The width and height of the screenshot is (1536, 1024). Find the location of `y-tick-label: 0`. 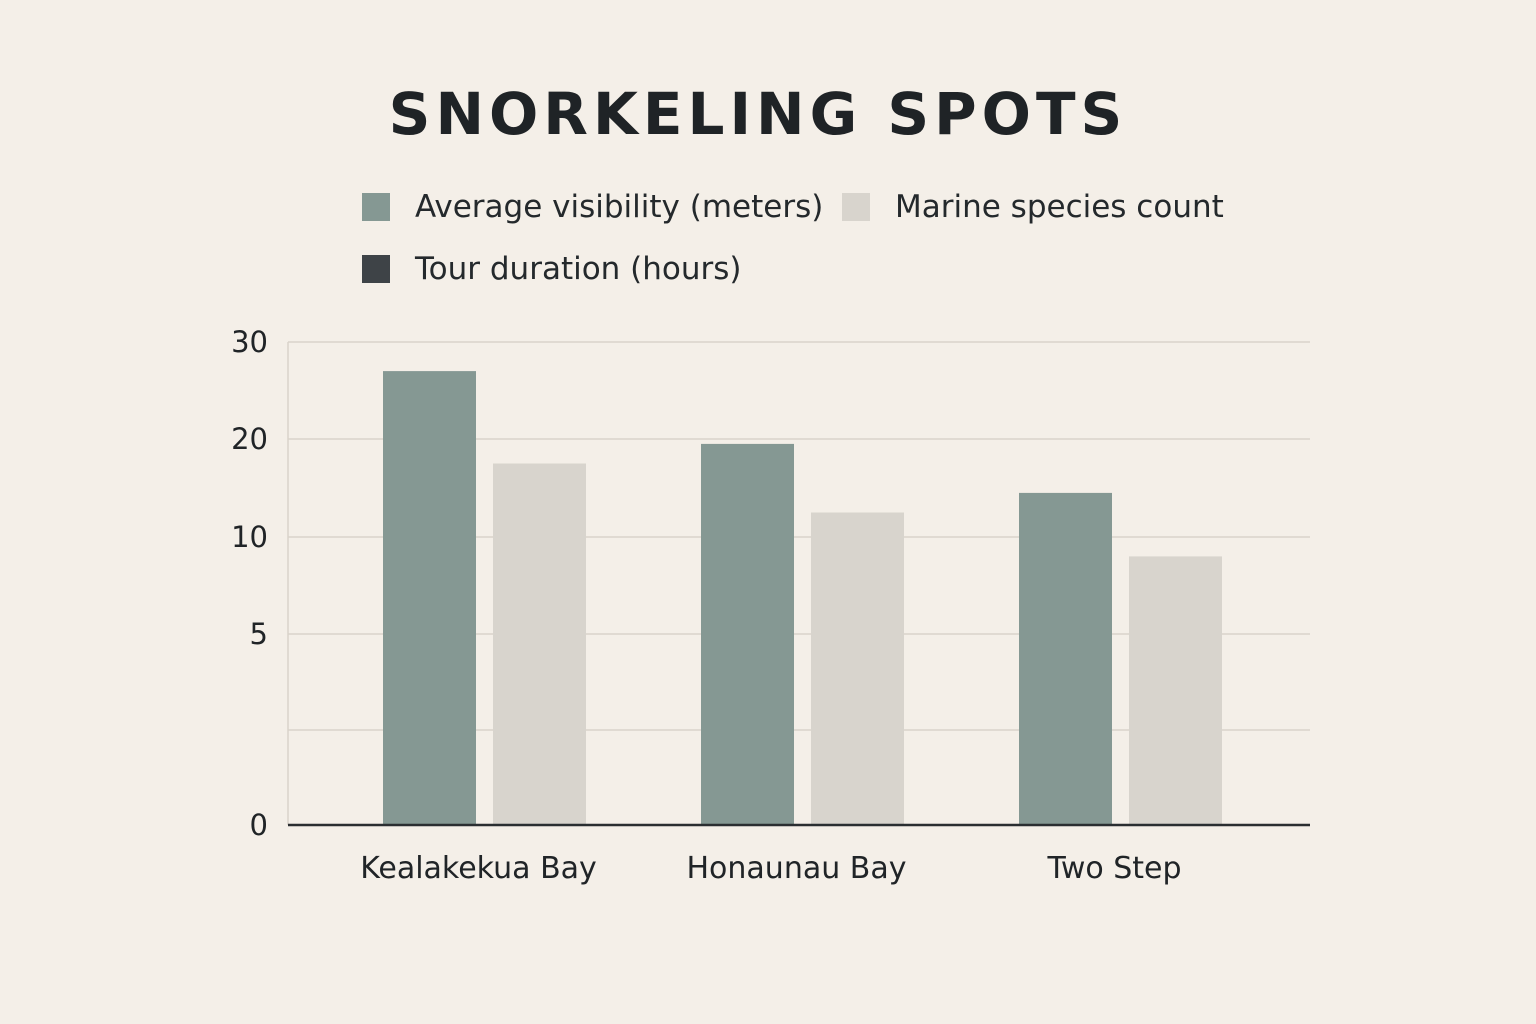

y-tick-label: 0 is located at coordinates (259, 825).